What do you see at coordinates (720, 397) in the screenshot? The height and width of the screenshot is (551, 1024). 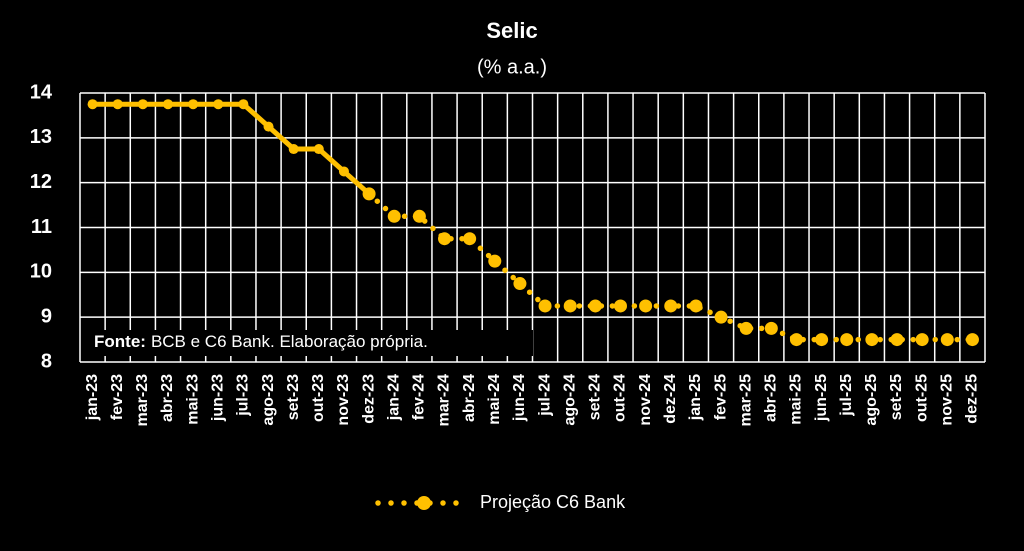 I see `x-tick-label: fev-25` at bounding box center [720, 397].